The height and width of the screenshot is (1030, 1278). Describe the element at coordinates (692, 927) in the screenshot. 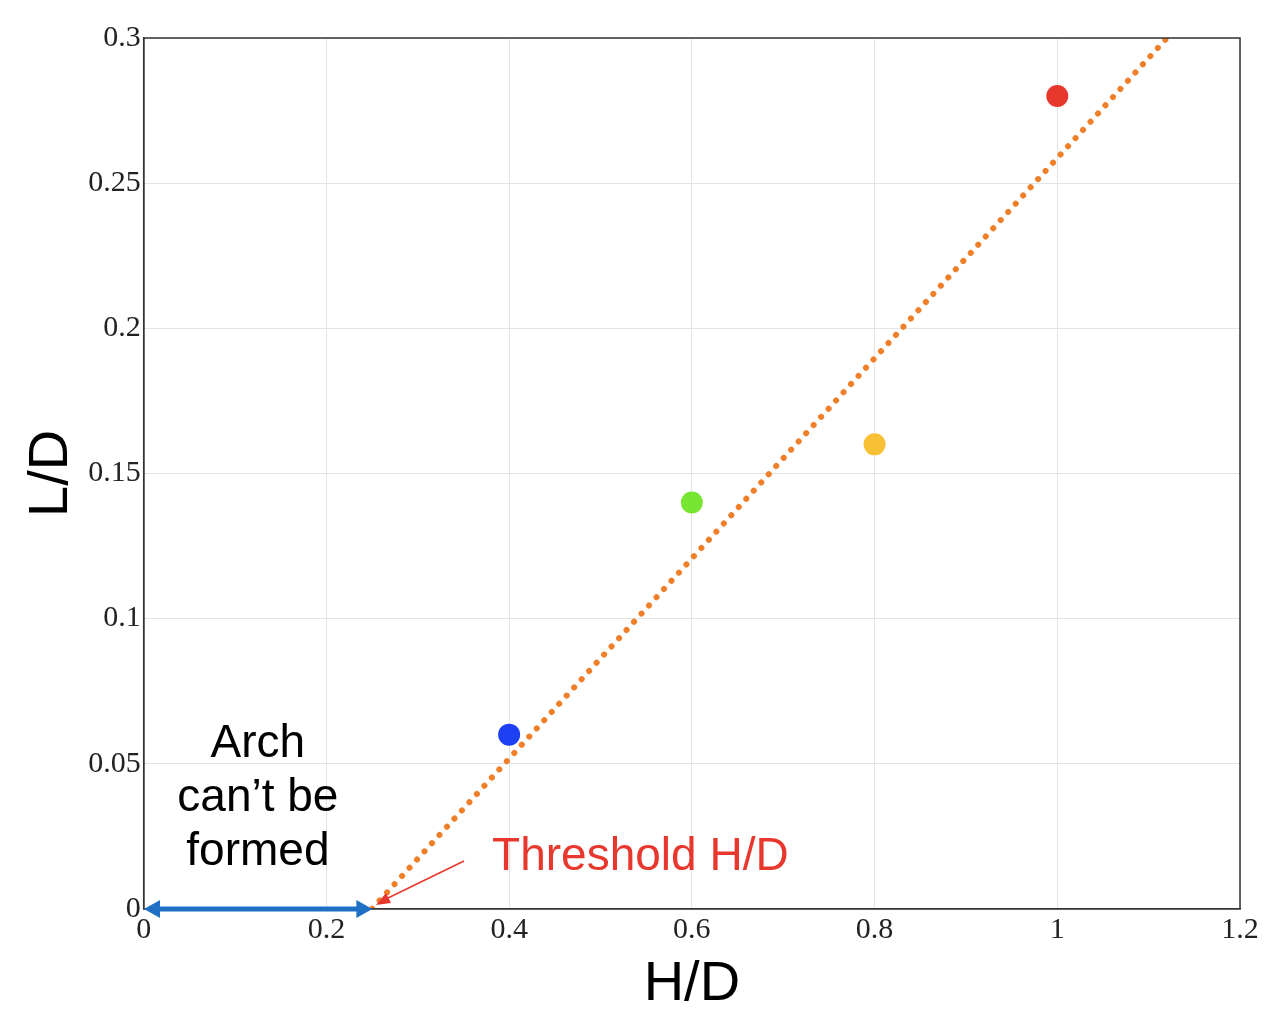

I see `x-tick-label: 0.6` at that location.